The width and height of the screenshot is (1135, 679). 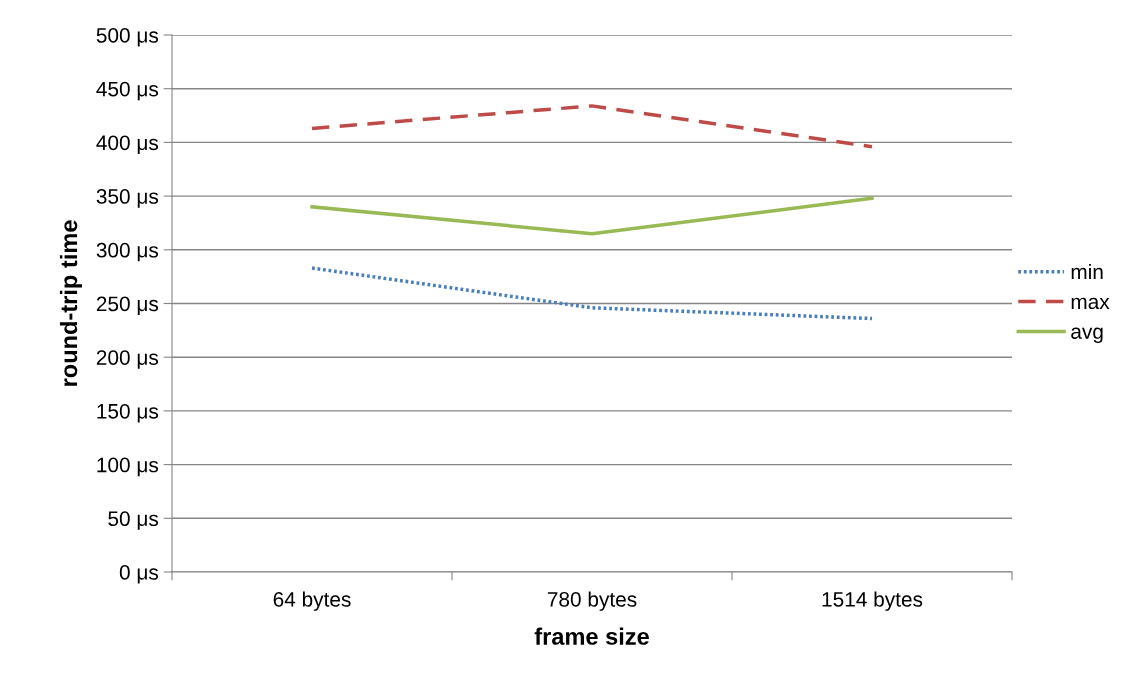 What do you see at coordinates (128, 467) in the screenshot?
I see `y-tick-label: 100 μs` at bounding box center [128, 467].